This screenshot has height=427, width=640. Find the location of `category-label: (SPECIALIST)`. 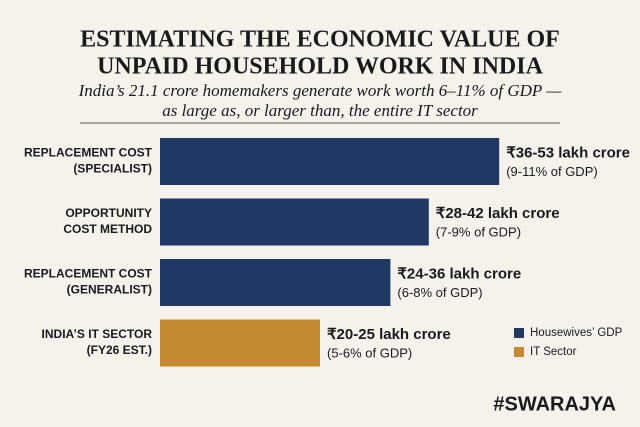

category-label: (SPECIALIST) is located at coordinates (112, 169).